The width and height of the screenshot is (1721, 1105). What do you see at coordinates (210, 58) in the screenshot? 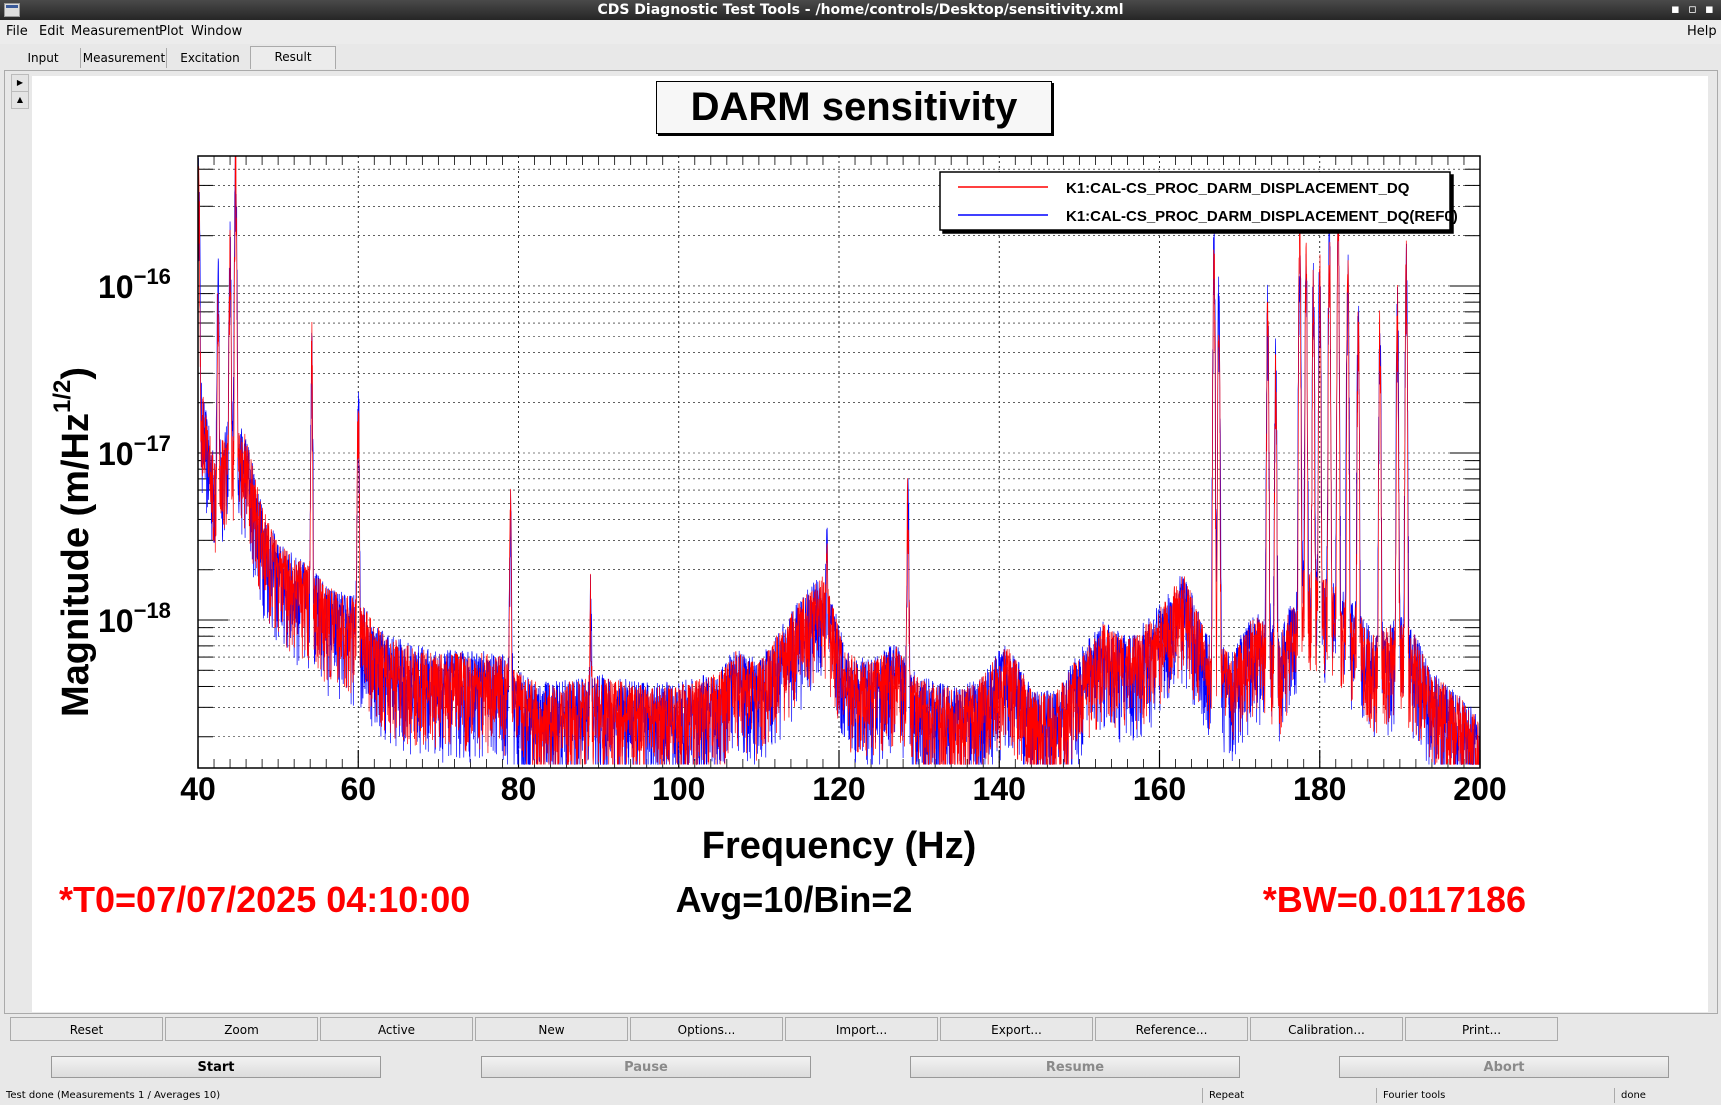
I see `tab-excitation: Excitation` at bounding box center [210, 58].